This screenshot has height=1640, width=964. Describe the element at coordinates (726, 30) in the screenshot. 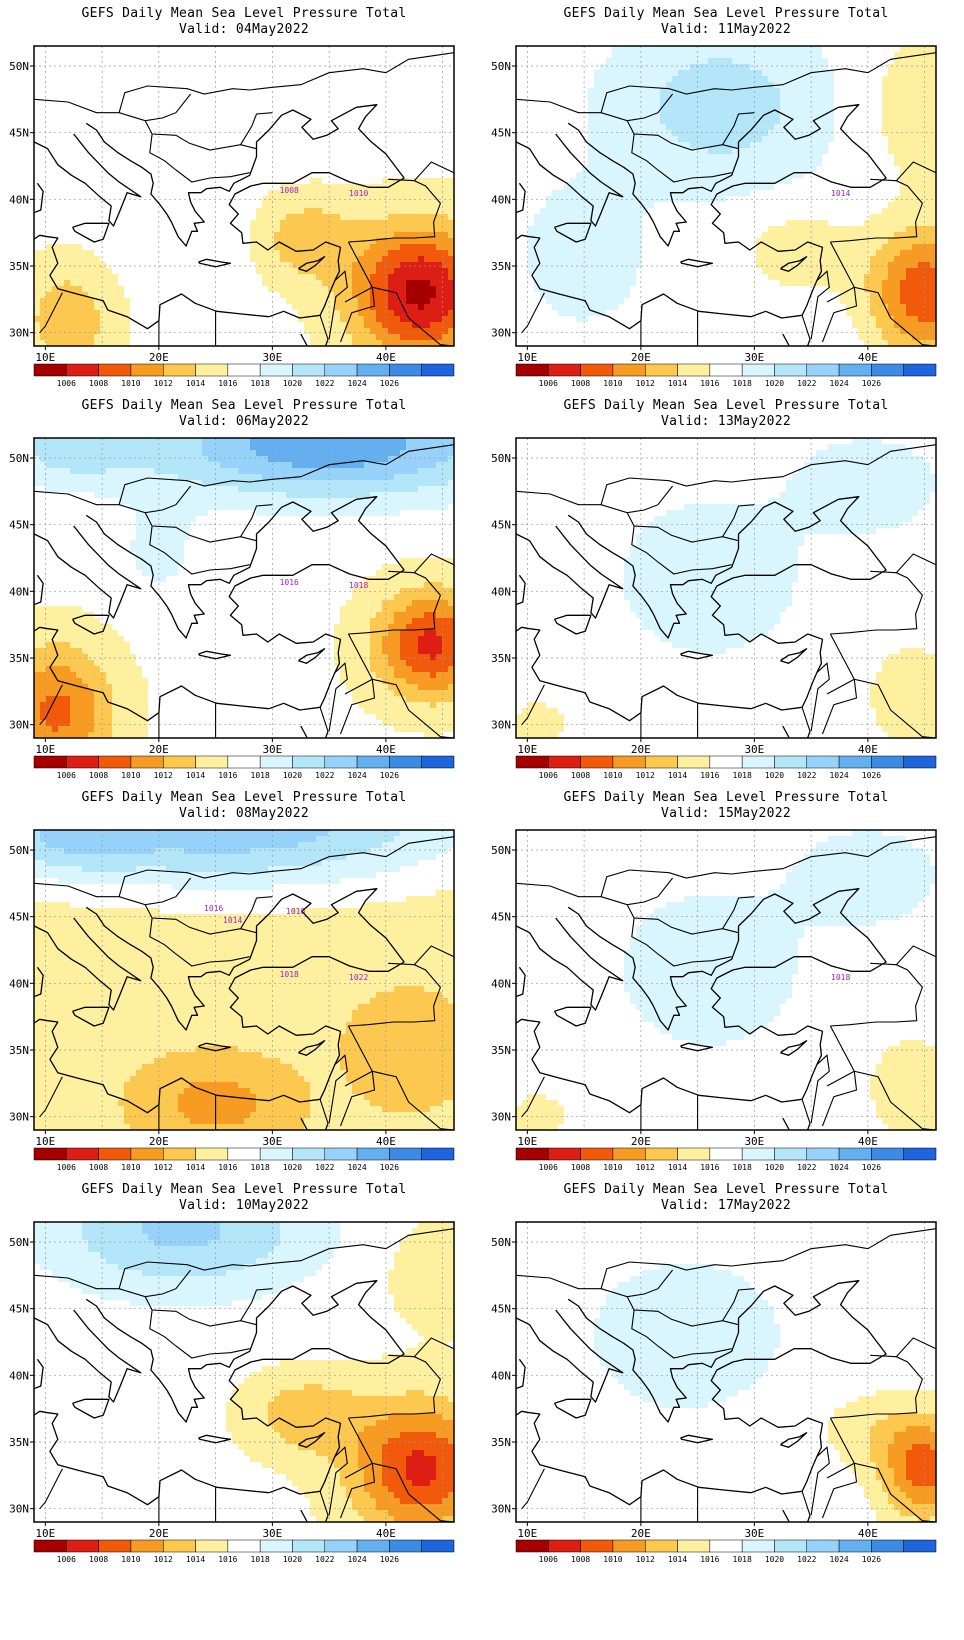

I see `panel-valid-date: Valid: 11May2022` at that location.